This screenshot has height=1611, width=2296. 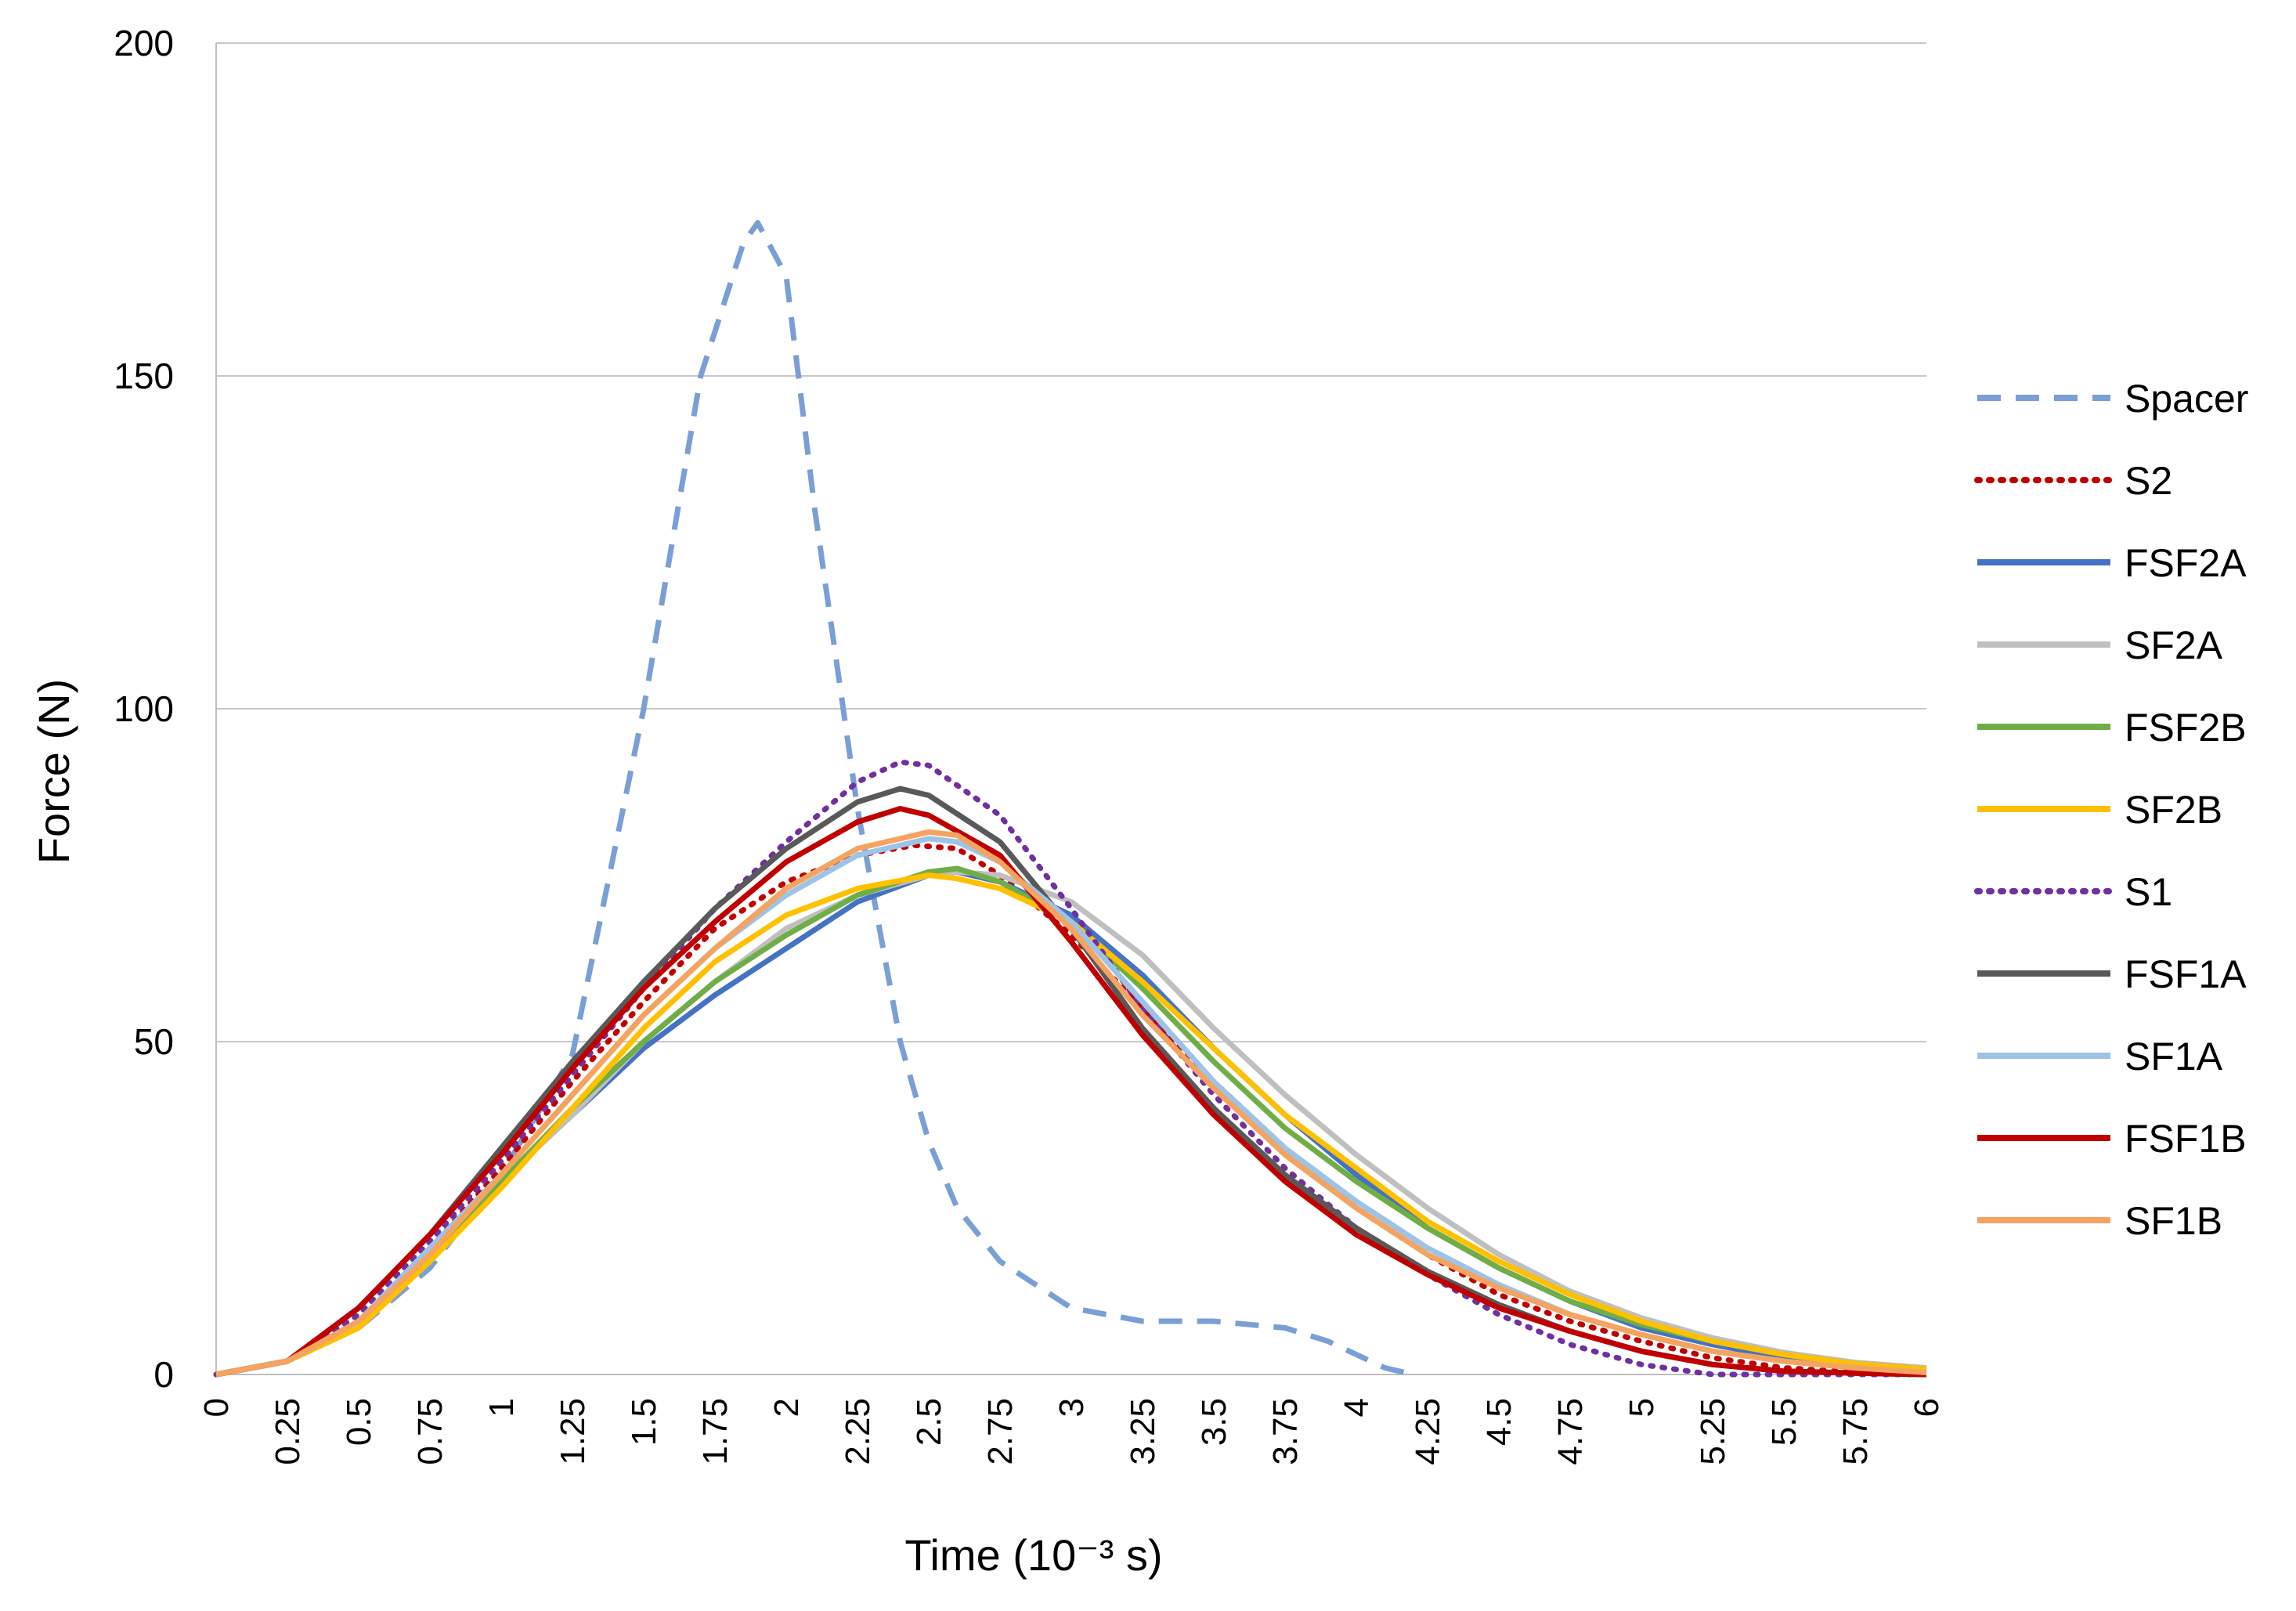 I want to click on x-tick-label: 4.25, so click(x=1428, y=1431).